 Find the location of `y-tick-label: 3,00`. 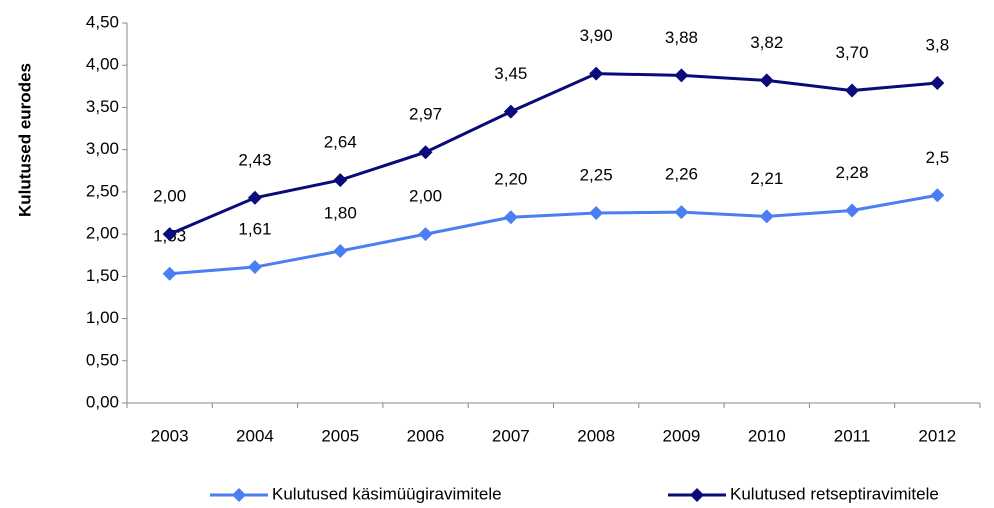

y-tick-label: 3,00 is located at coordinates (102, 148).